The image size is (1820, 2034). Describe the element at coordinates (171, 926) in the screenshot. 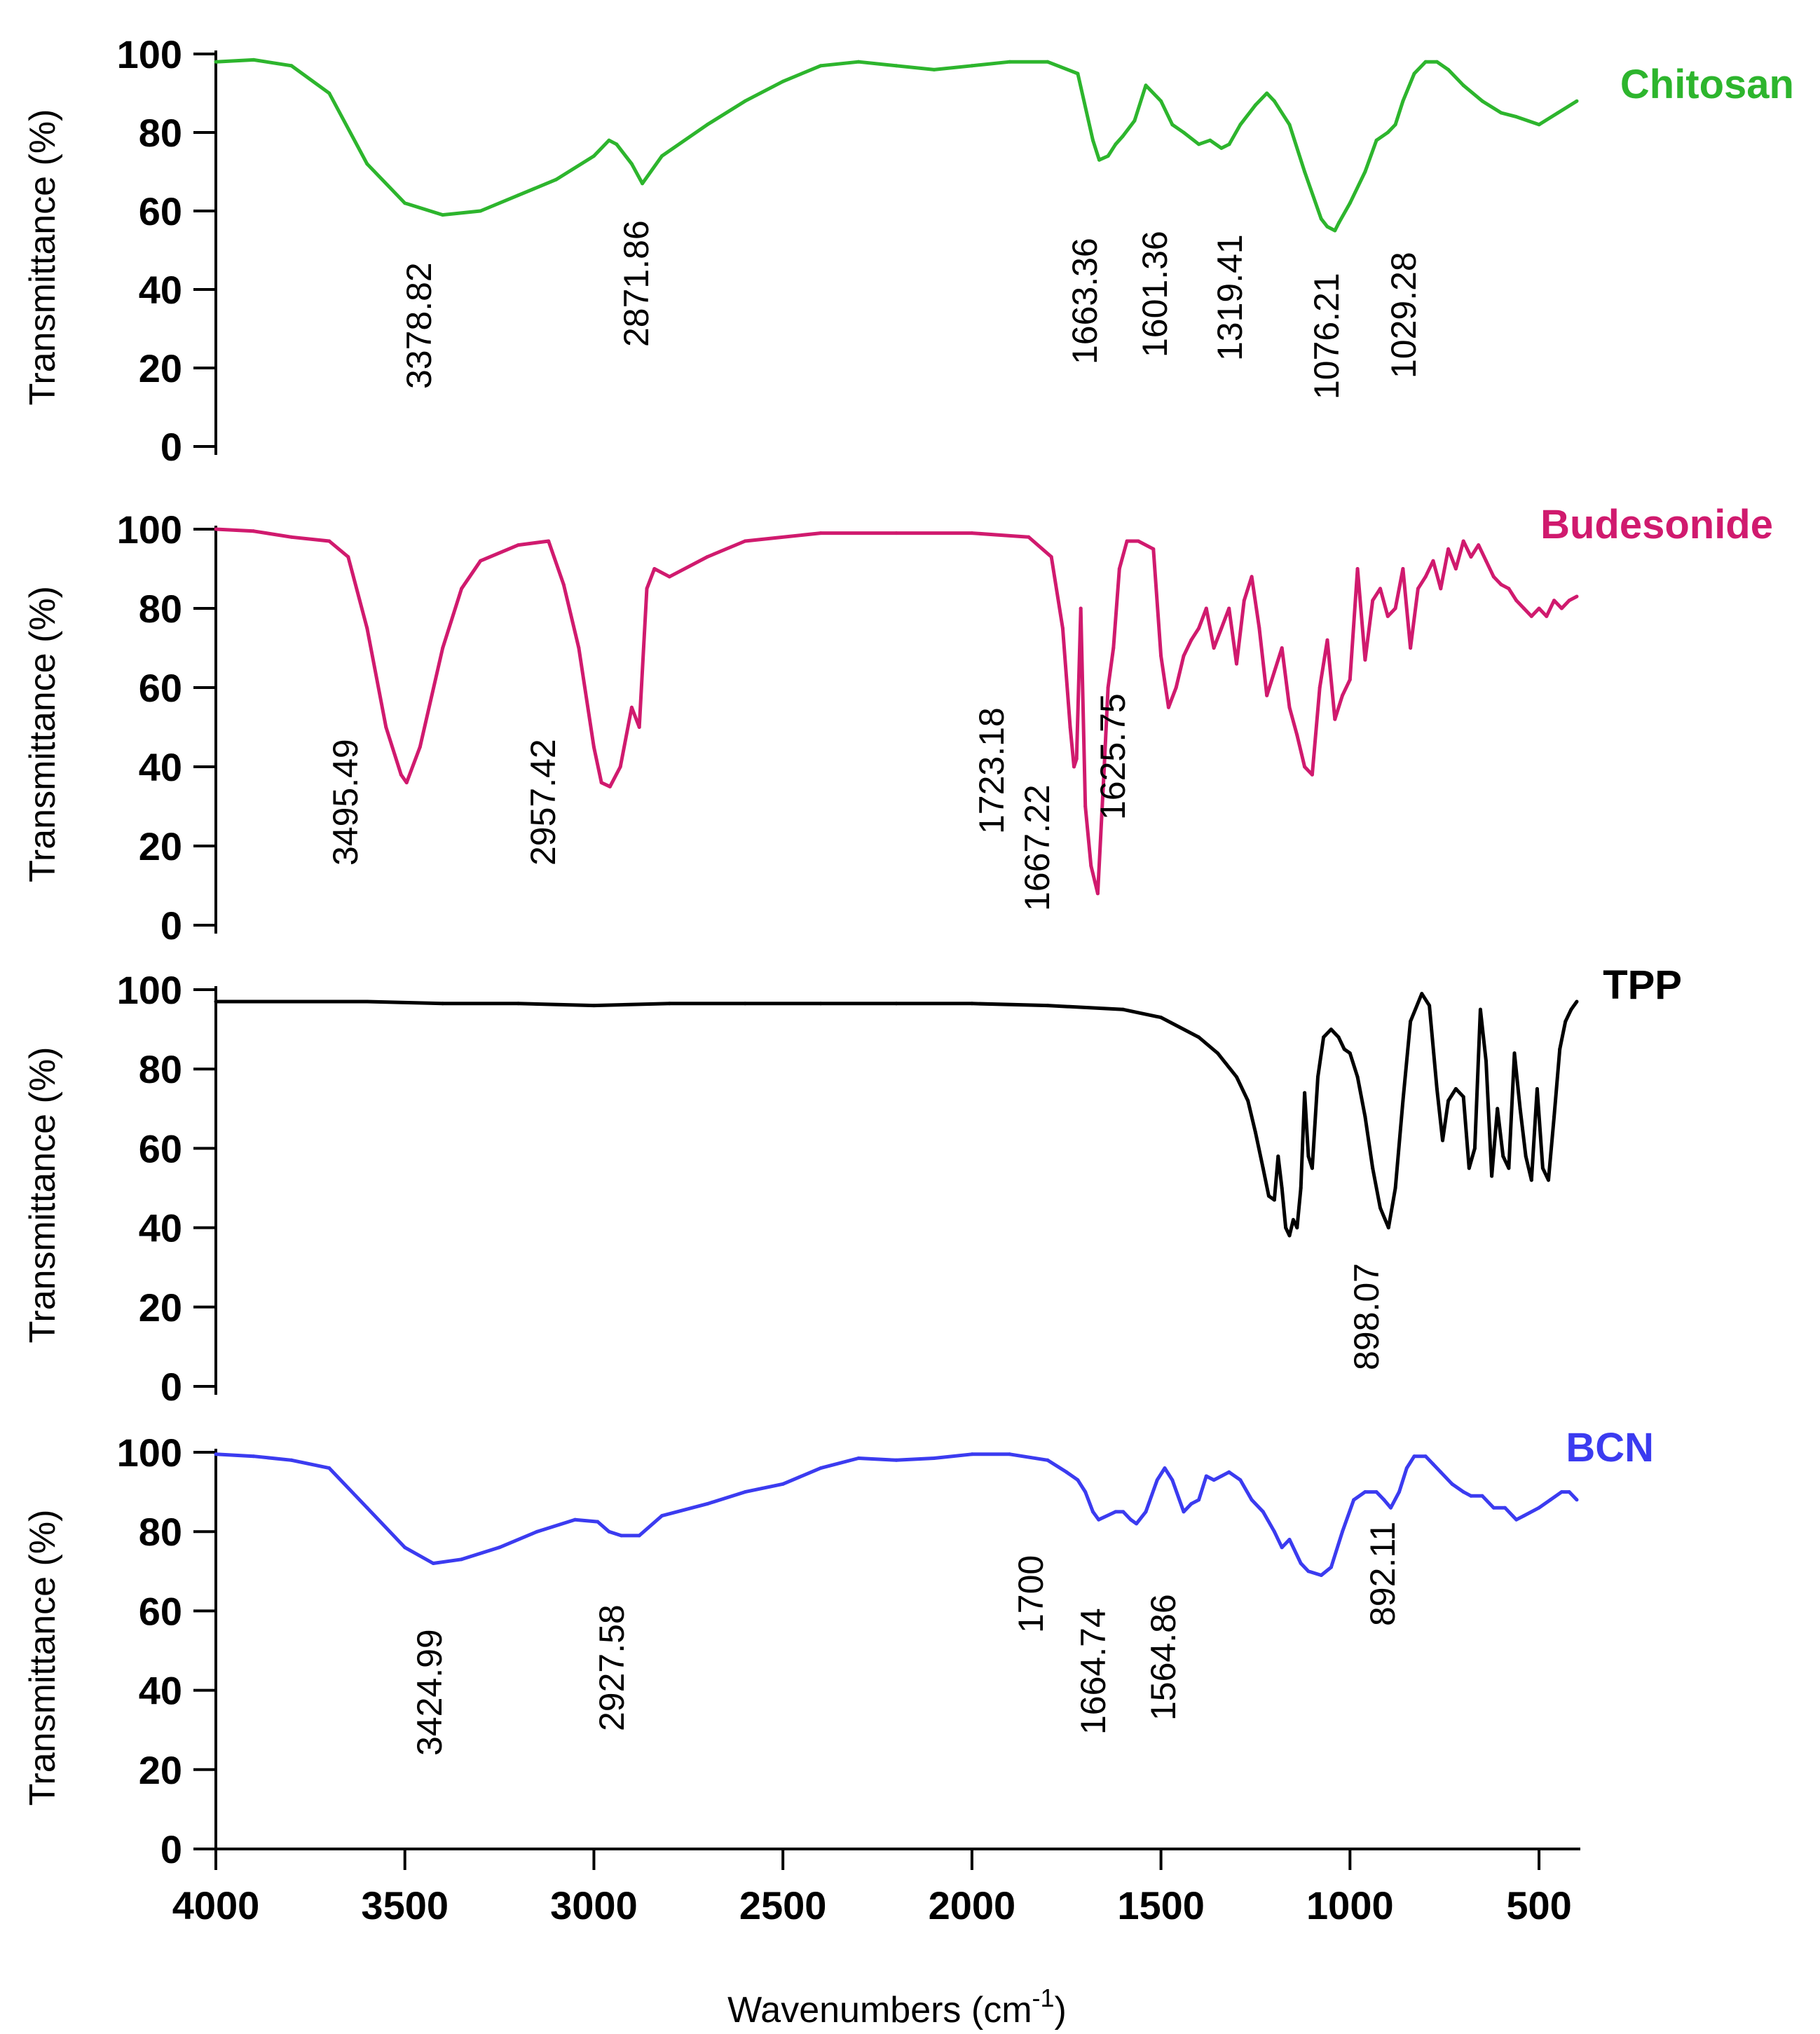

I see `y-tick-label: 0` at that location.